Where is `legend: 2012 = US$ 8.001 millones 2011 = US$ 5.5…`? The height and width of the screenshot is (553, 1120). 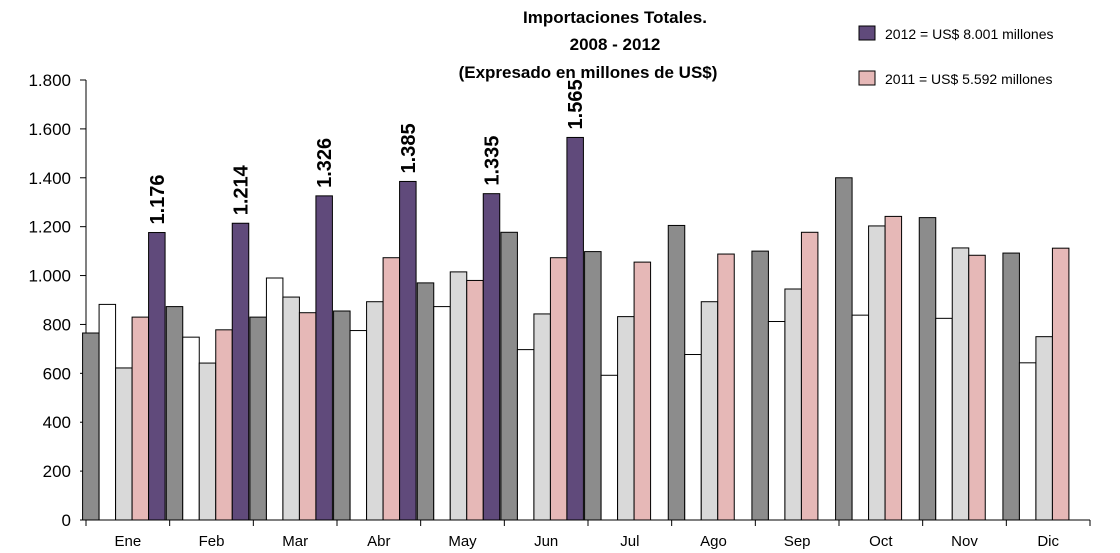 legend: 2012 = US$ 8.001 millones 2011 = US$ 5.5… is located at coordinates (956, 56).